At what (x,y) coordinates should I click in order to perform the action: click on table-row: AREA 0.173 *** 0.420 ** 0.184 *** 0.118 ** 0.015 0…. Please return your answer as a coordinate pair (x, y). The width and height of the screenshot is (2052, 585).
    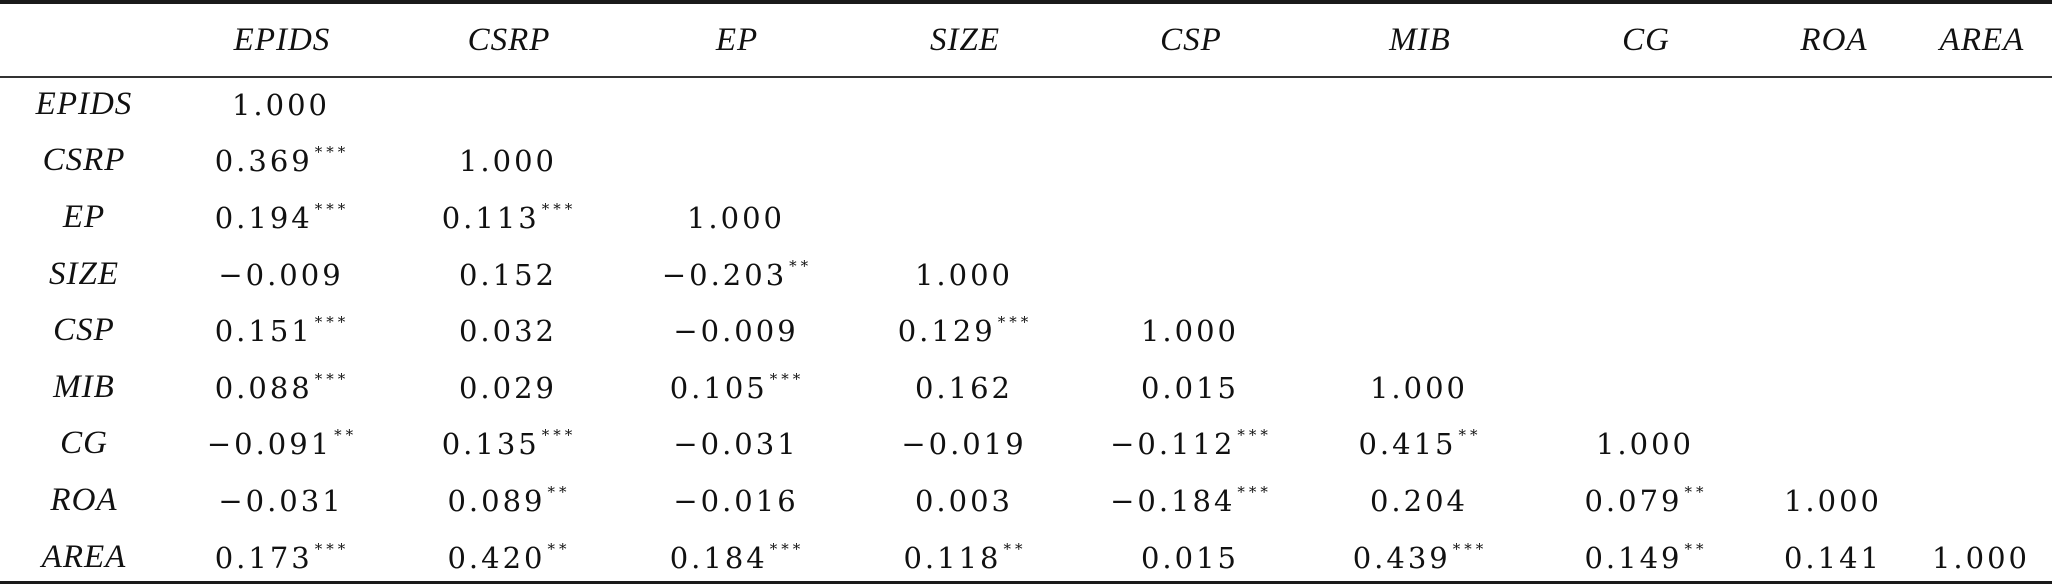
    Looking at the image, I should click on (1026, 557).